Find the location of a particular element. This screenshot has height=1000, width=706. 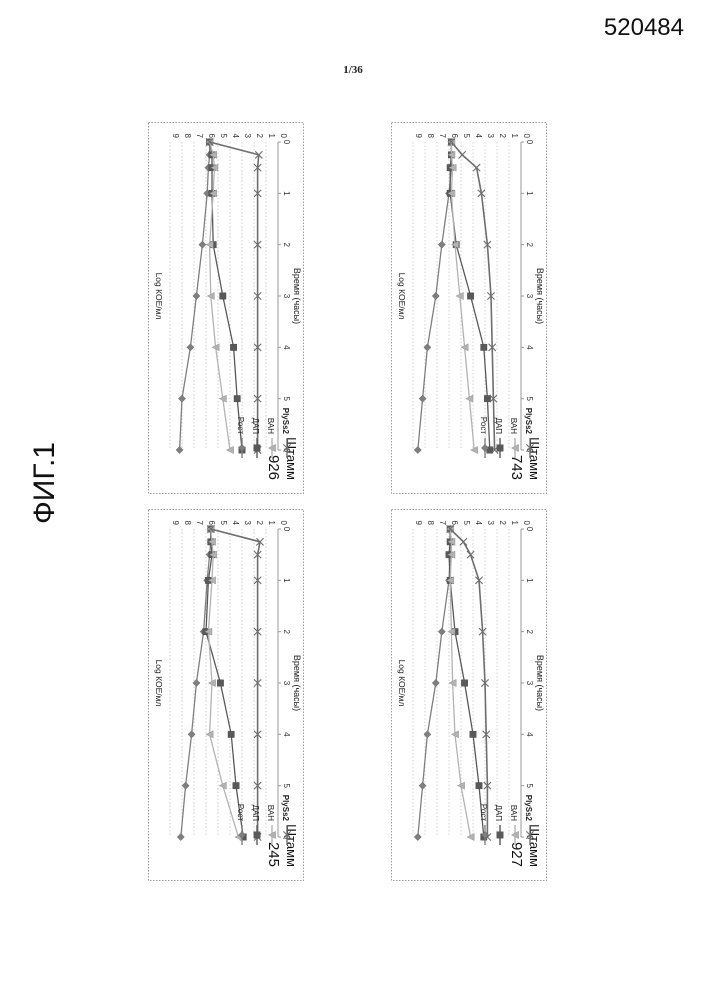

chart-title-line-2: 743 is located at coordinates (516, 467).